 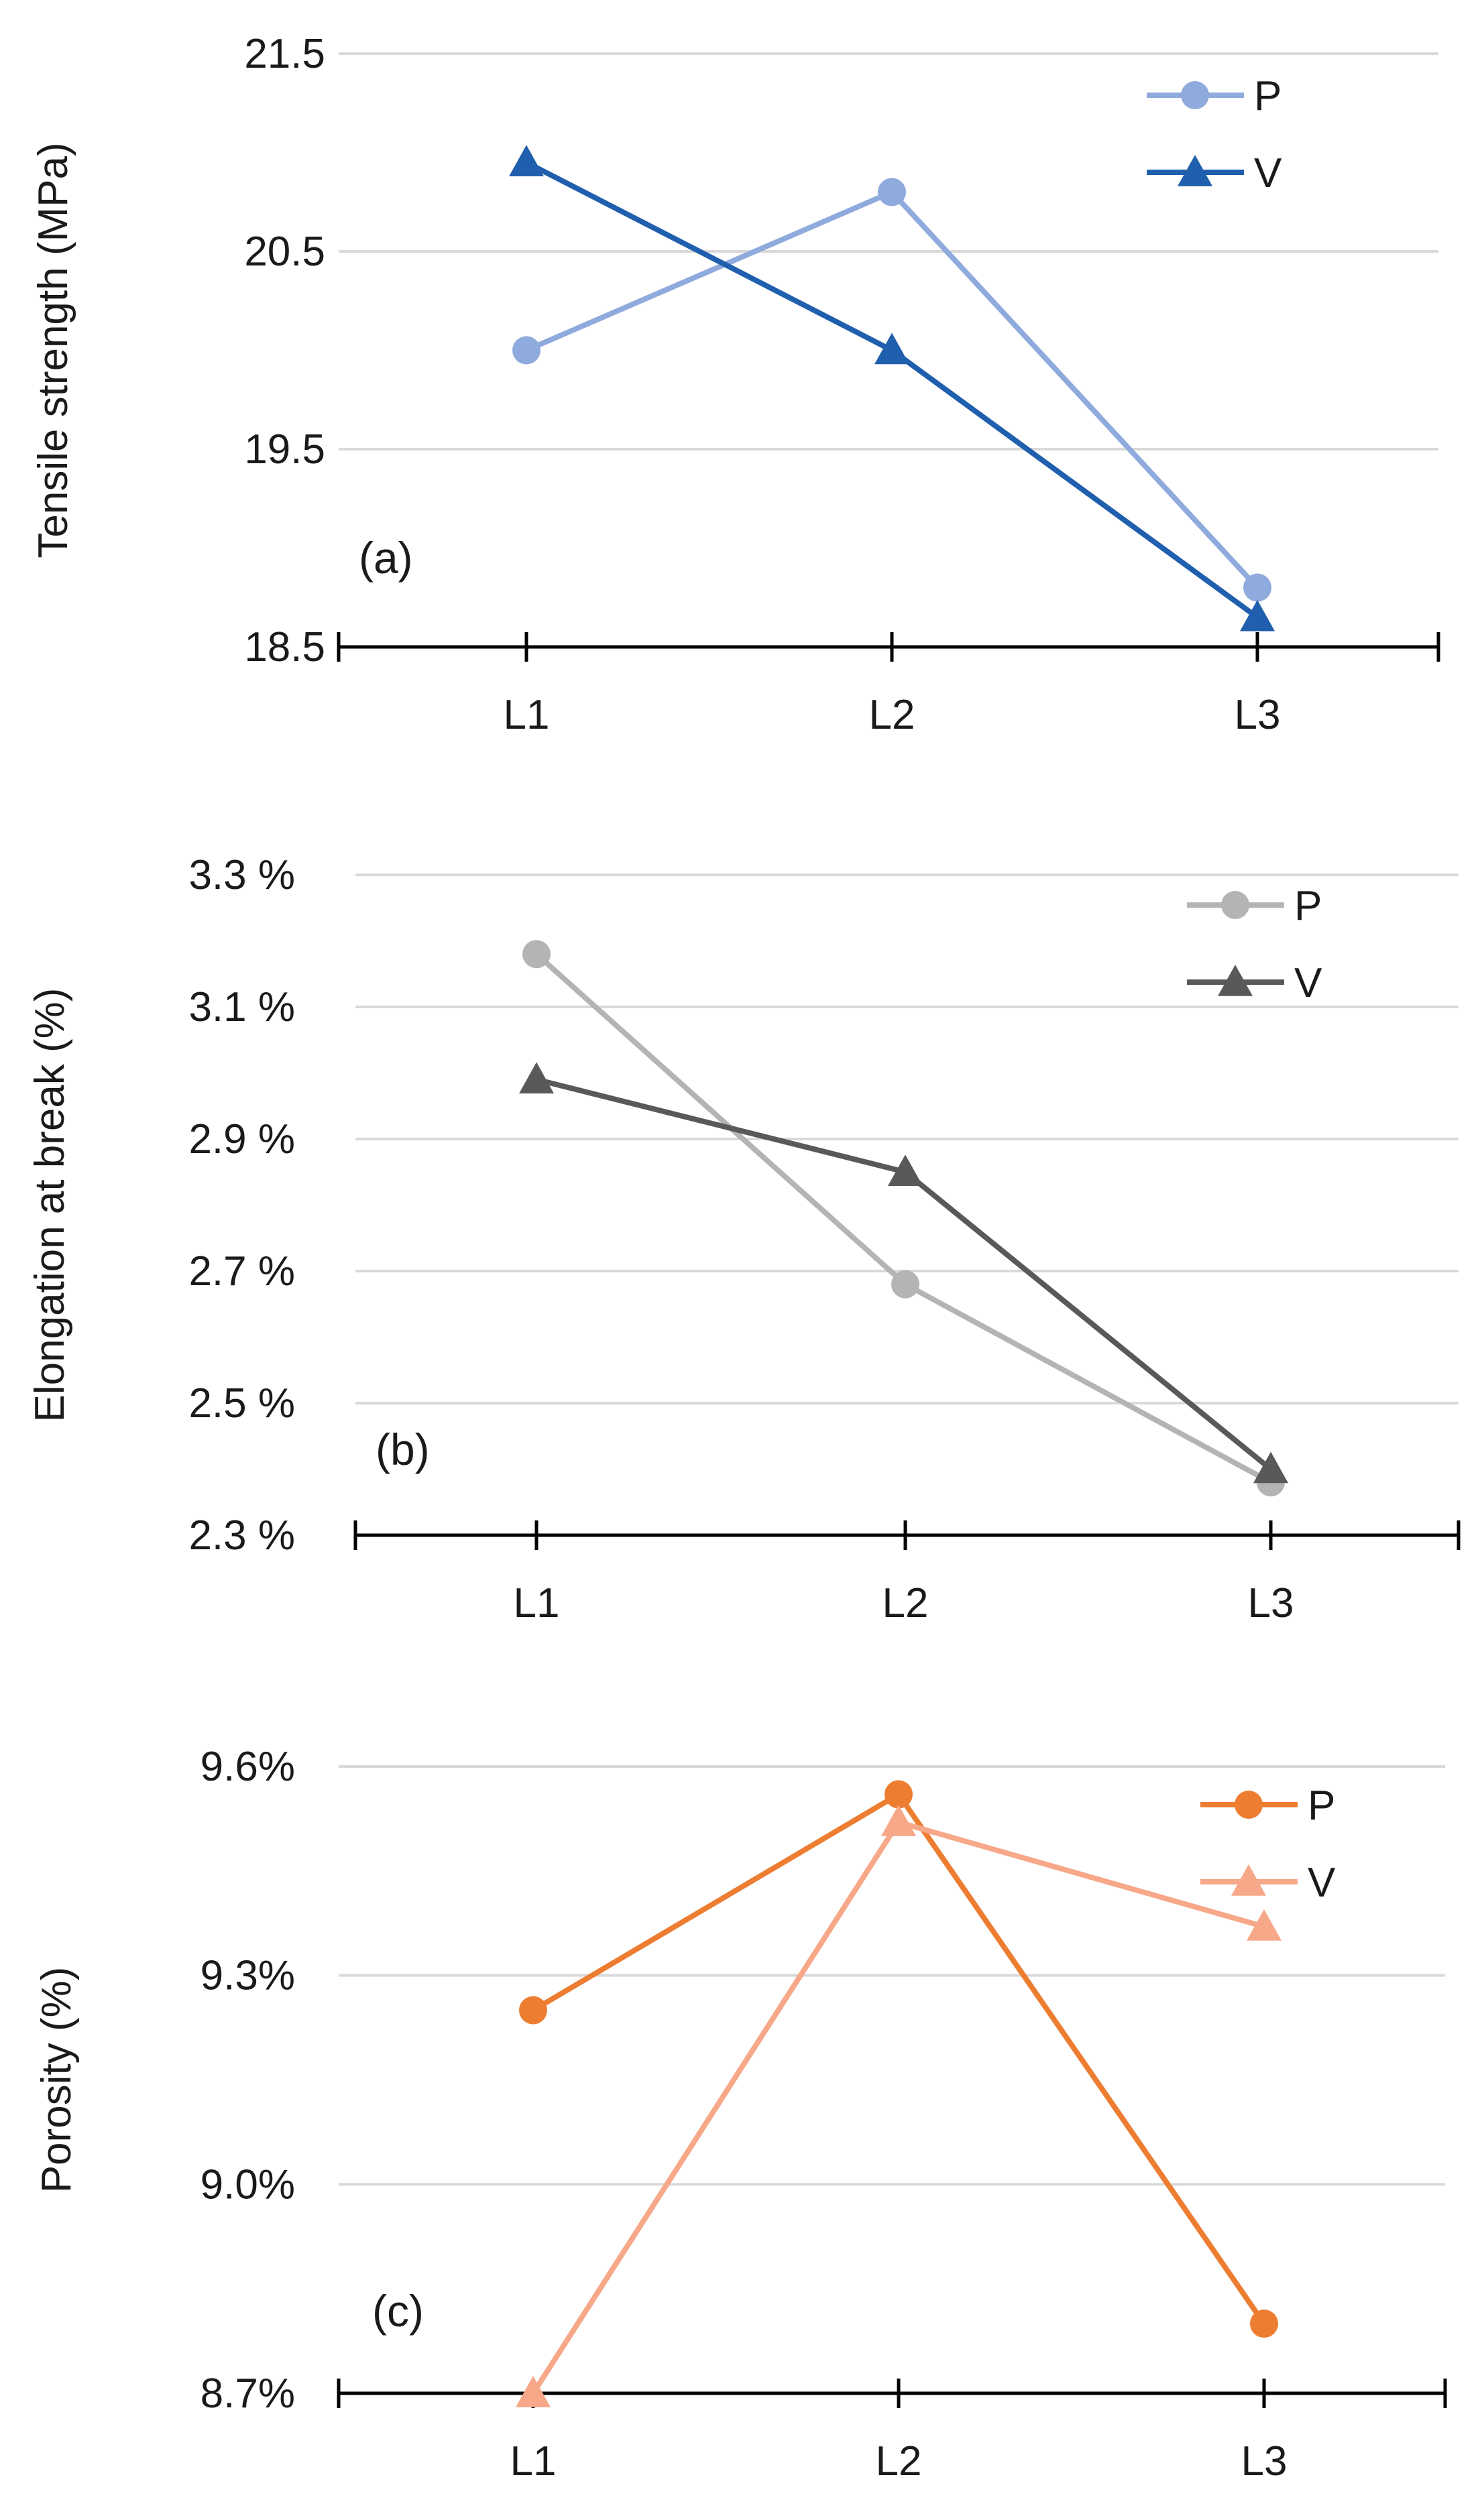 What do you see at coordinates (284, 647) in the screenshot?
I see `y-tick-label: 18.5` at bounding box center [284, 647].